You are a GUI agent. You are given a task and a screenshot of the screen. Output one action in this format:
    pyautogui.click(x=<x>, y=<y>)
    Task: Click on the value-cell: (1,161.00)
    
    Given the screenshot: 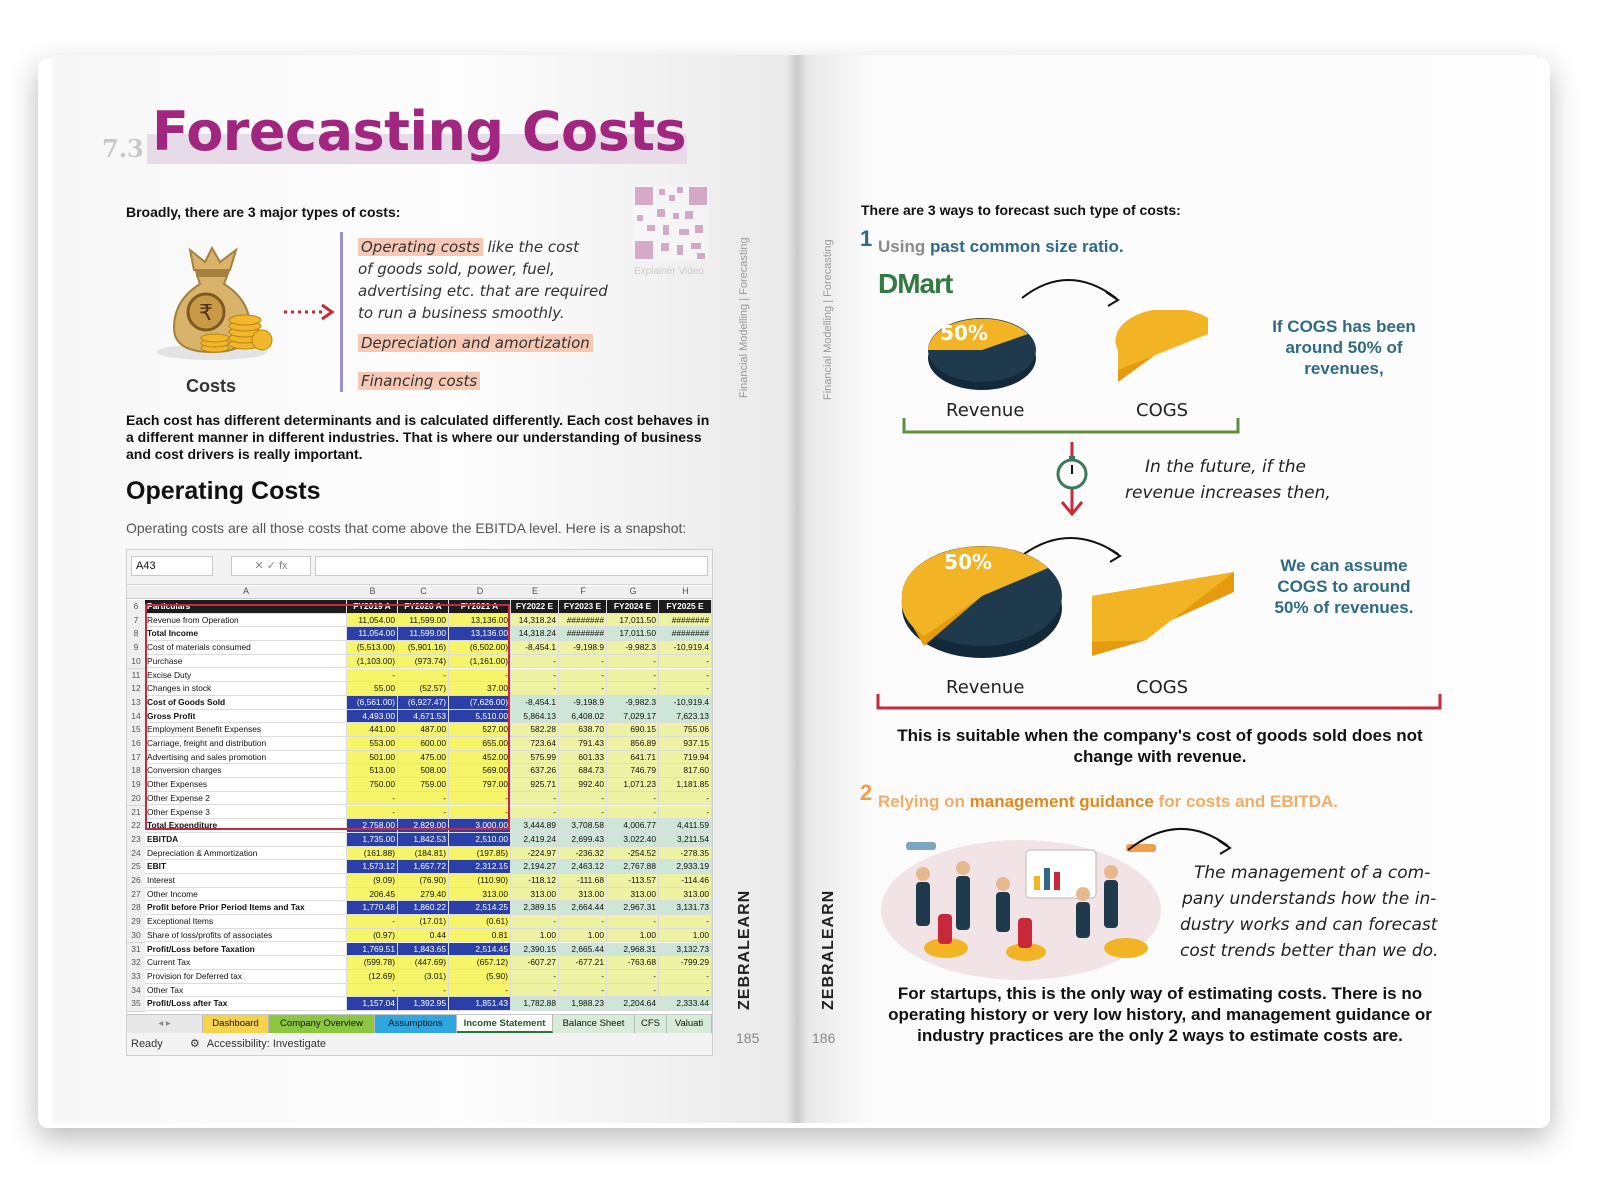 What is the action you would take?
    pyautogui.click(x=480, y=661)
    